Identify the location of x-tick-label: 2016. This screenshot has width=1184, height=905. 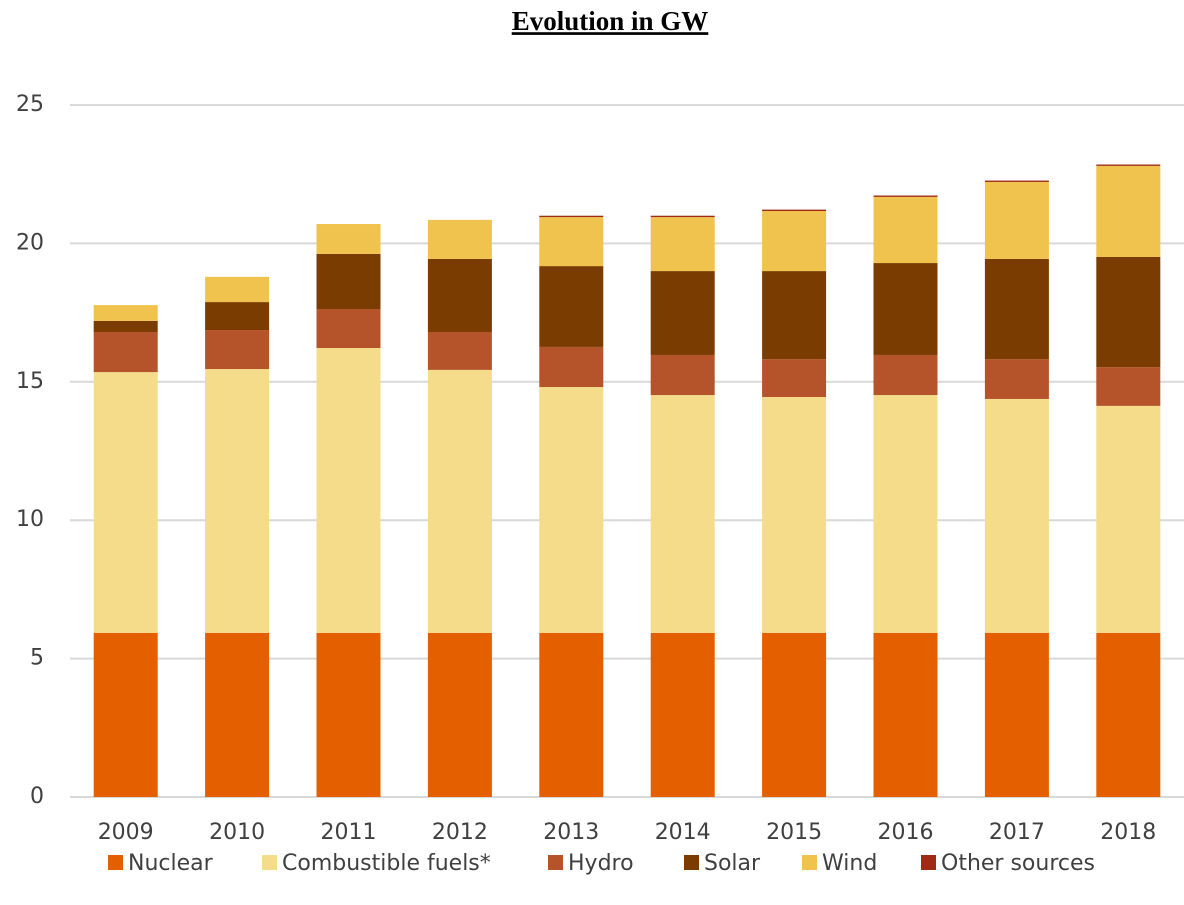
(906, 832).